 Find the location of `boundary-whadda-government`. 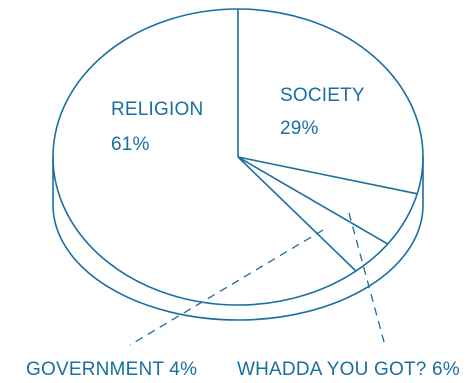

boundary-whadda-government is located at coordinates (313, 200).